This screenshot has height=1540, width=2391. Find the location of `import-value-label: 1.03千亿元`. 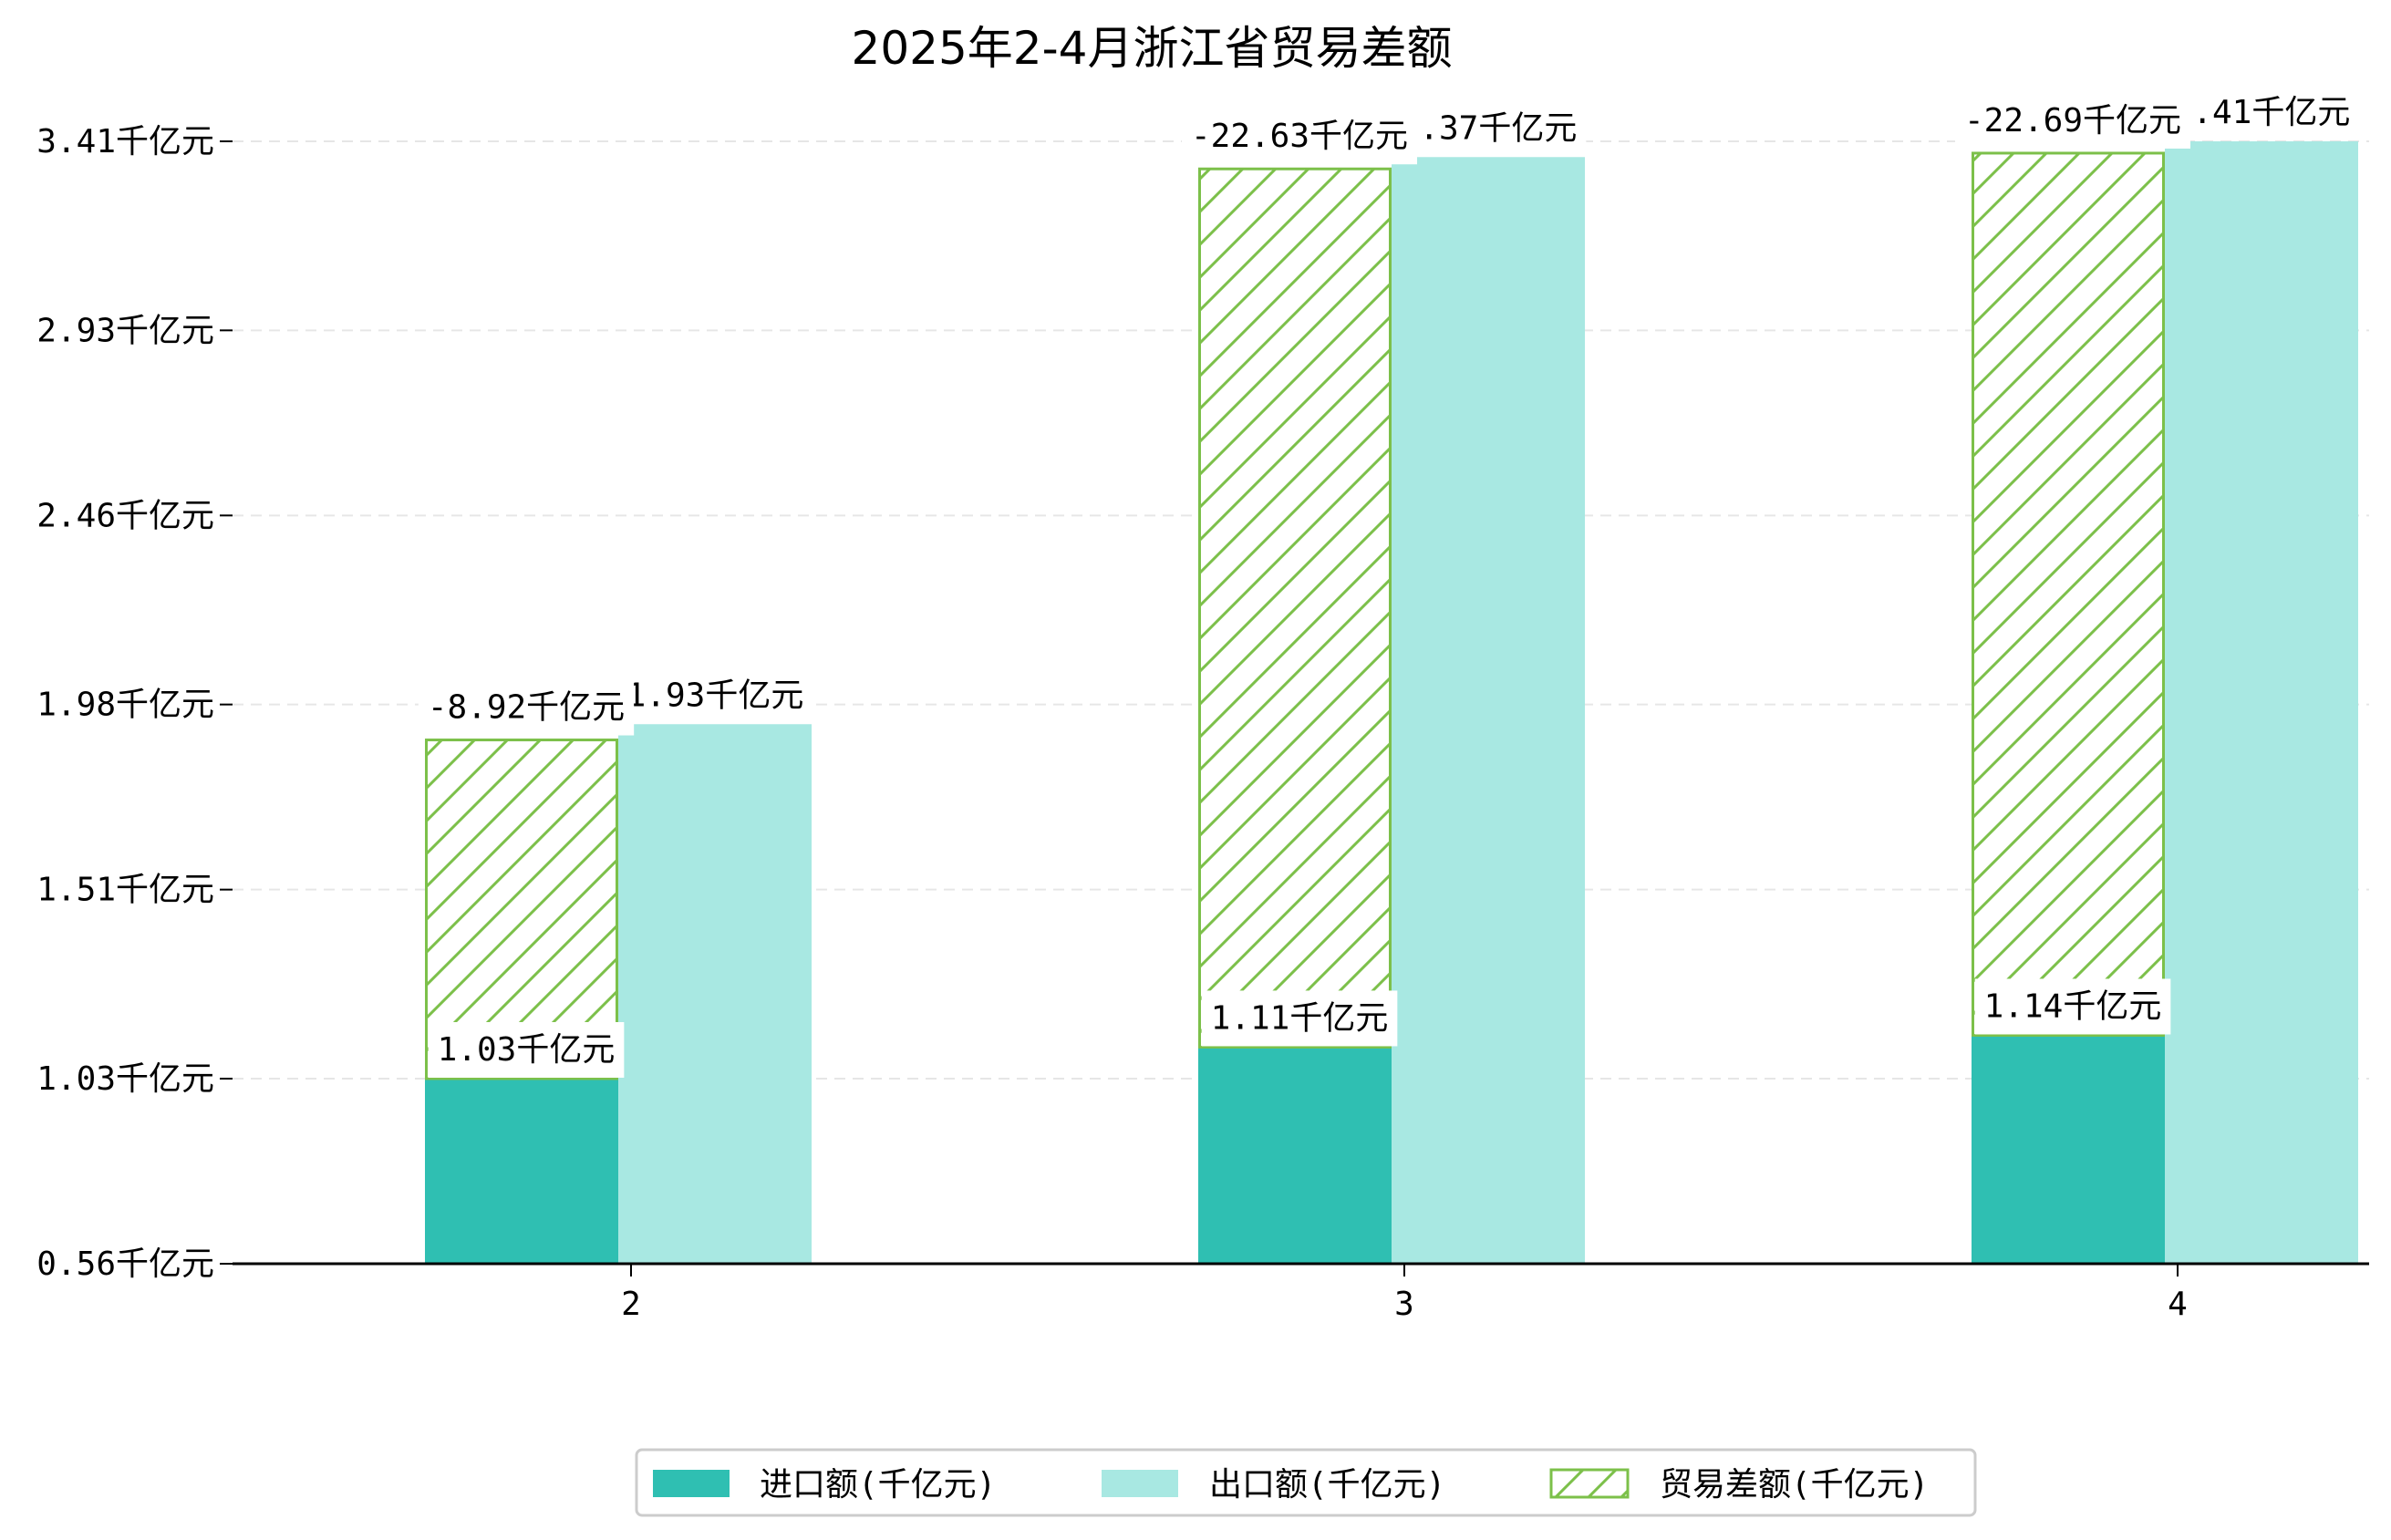

import-value-label: 1.03千亿元 is located at coordinates (527, 1050).